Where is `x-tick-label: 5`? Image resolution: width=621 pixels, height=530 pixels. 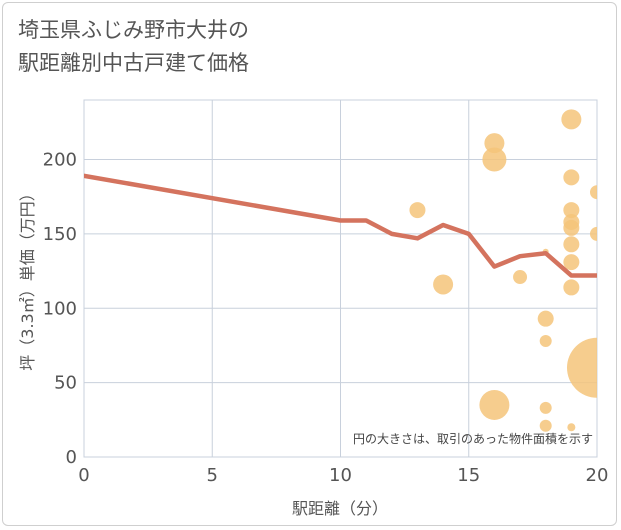 x-tick-label: 5 is located at coordinates (212, 475).